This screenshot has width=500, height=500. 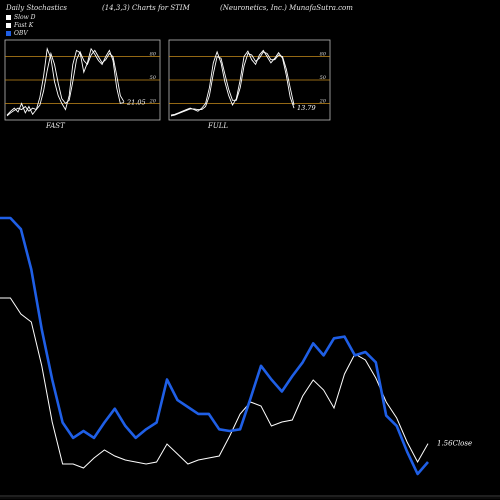 What do you see at coordinates (218, 126) in the screenshot?
I see `full-panel-label: FULL` at bounding box center [218, 126].